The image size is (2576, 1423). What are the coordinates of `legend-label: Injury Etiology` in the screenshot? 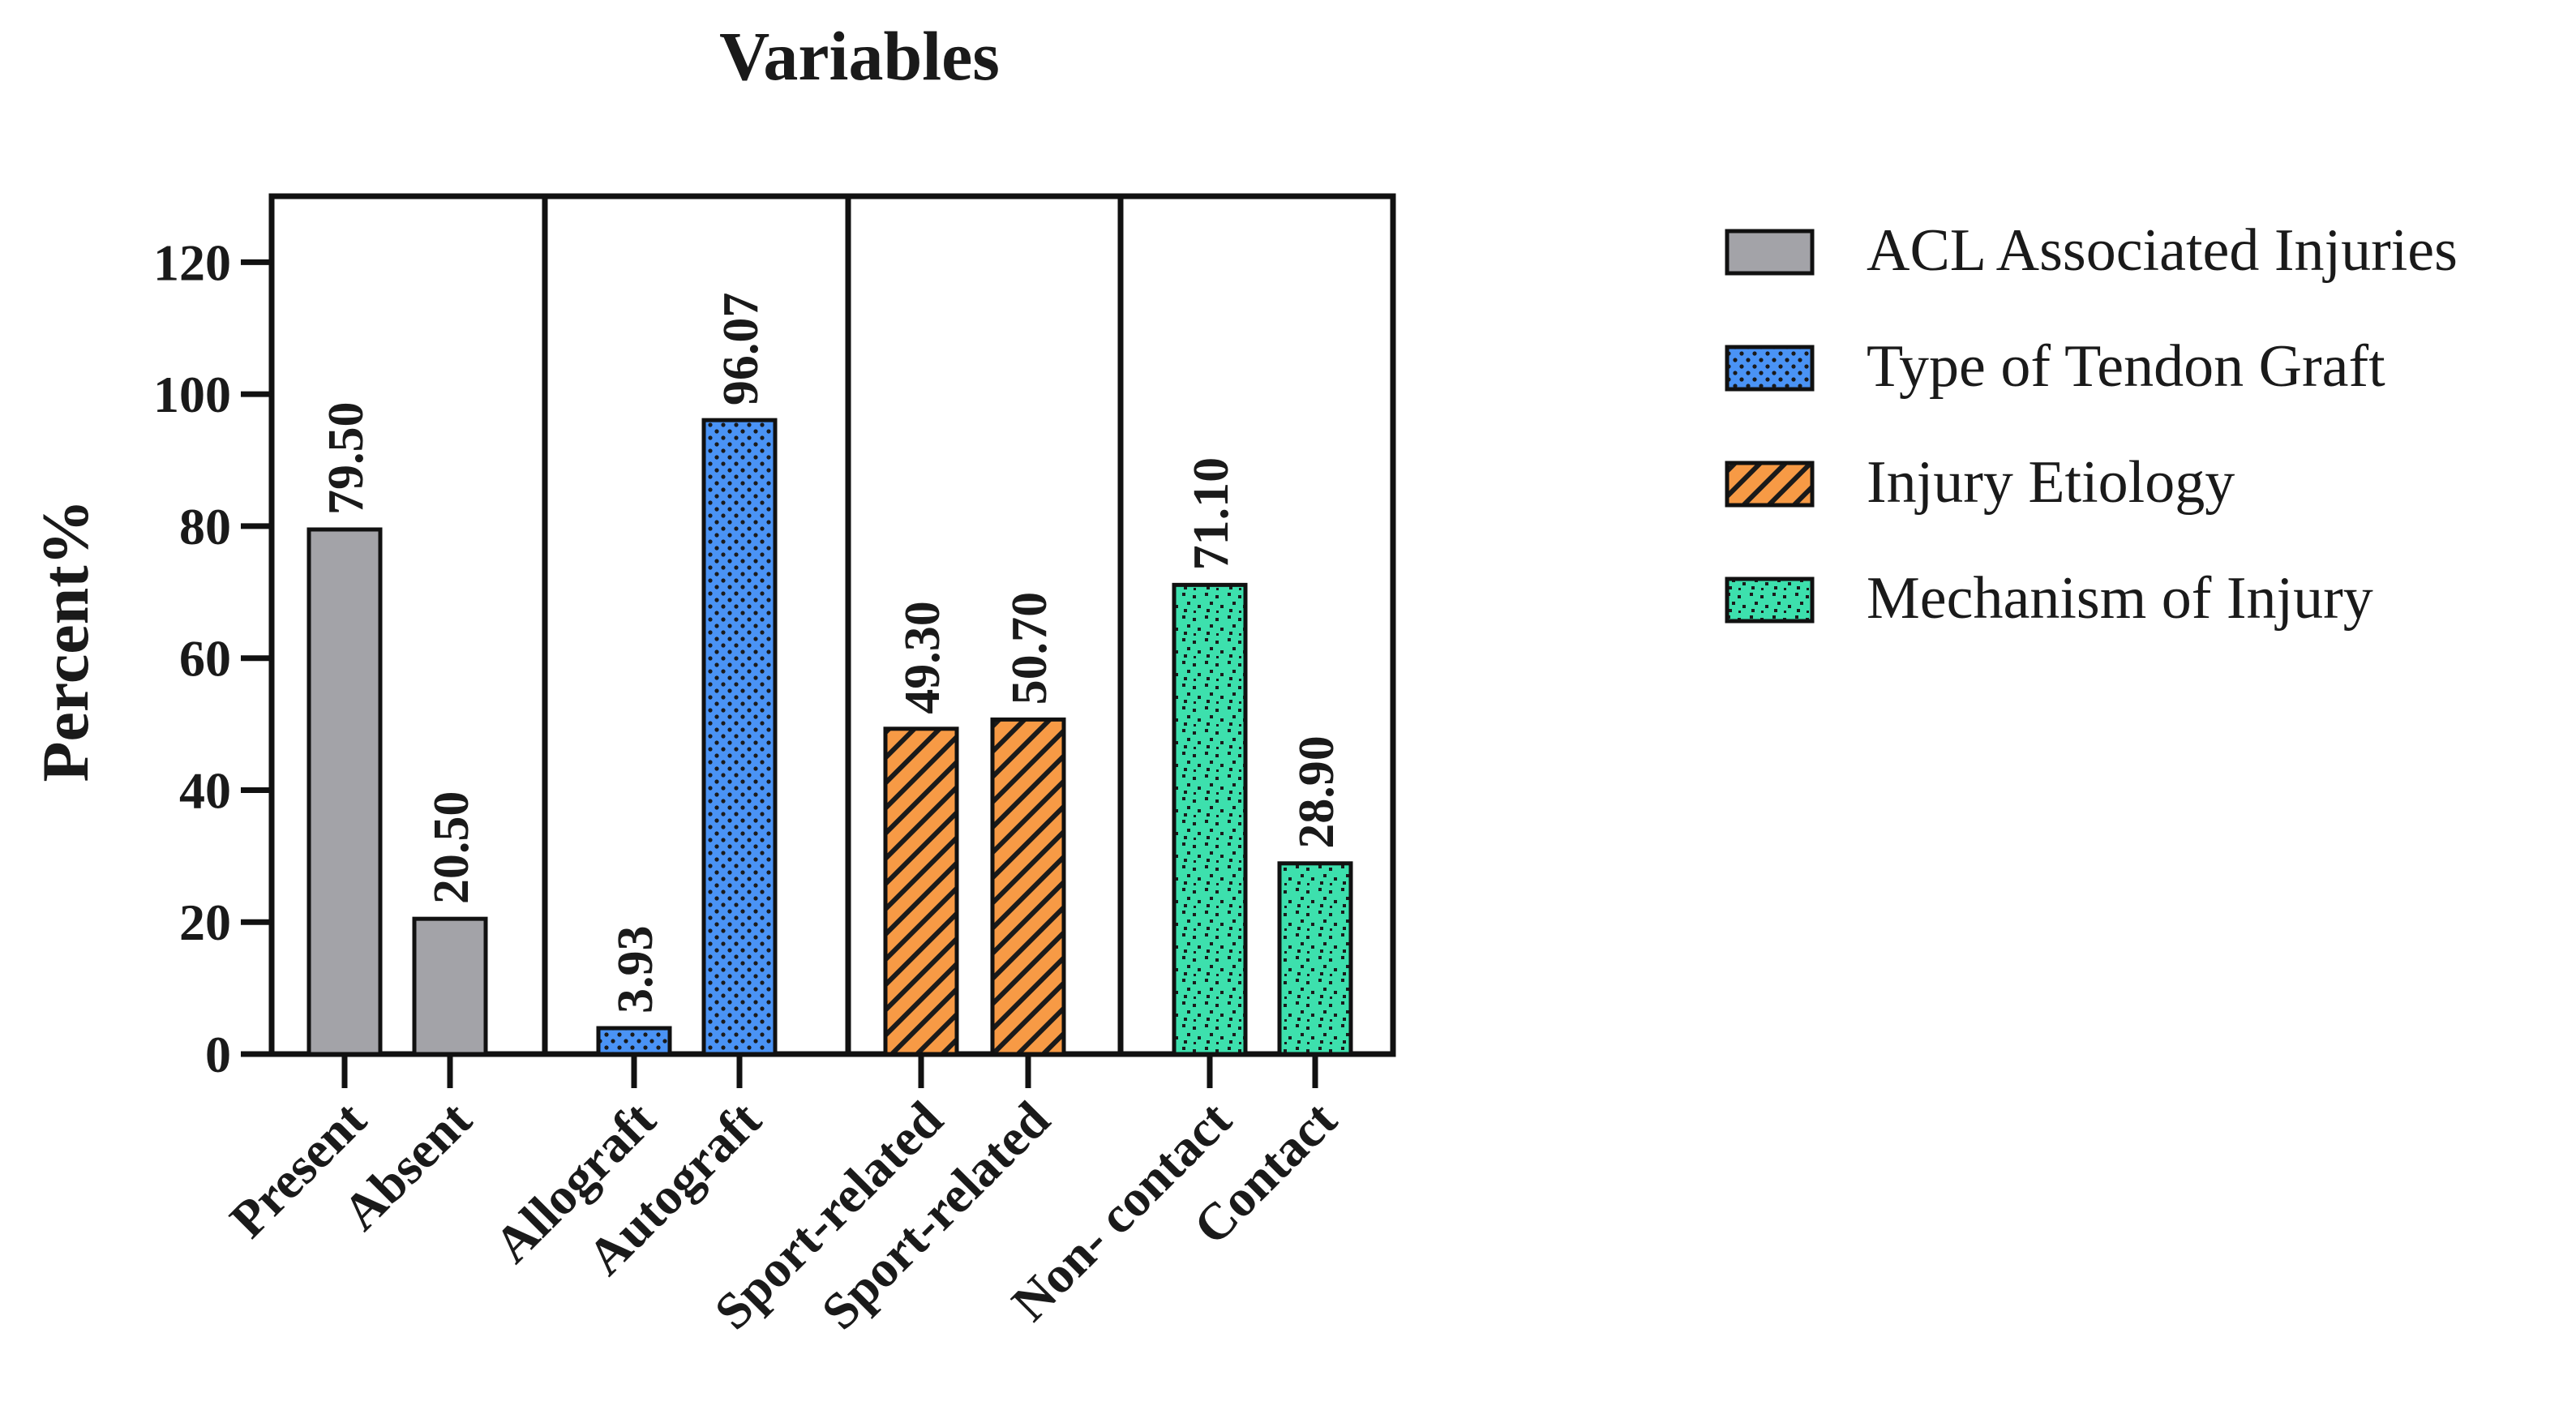 It's located at (2051, 483).